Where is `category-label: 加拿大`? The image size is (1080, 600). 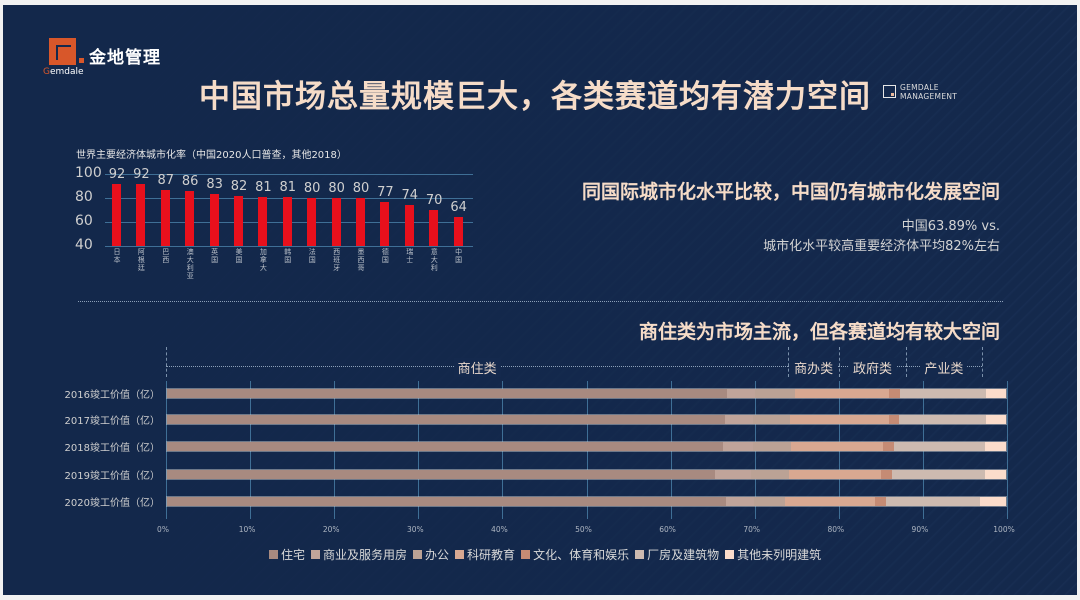
category-label: 加拿大 is located at coordinates (263, 260).